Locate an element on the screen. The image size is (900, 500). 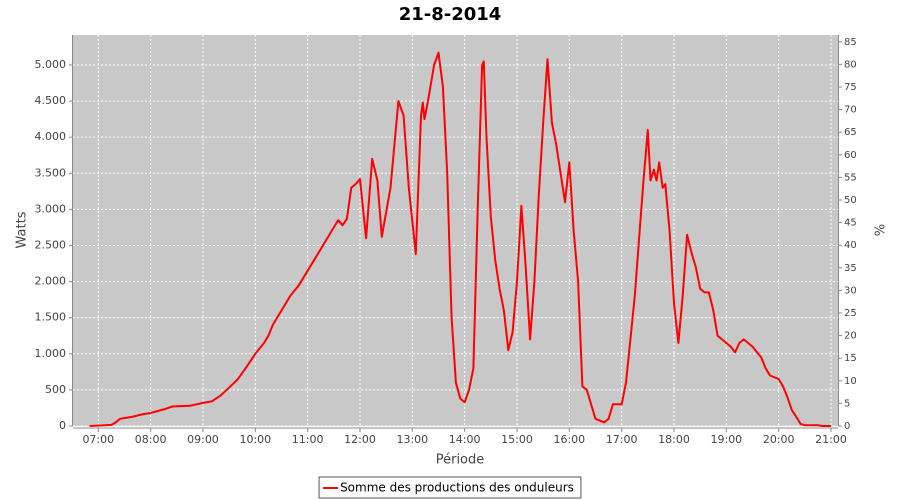
y2-tick-label: 85 is located at coordinates (850, 42).